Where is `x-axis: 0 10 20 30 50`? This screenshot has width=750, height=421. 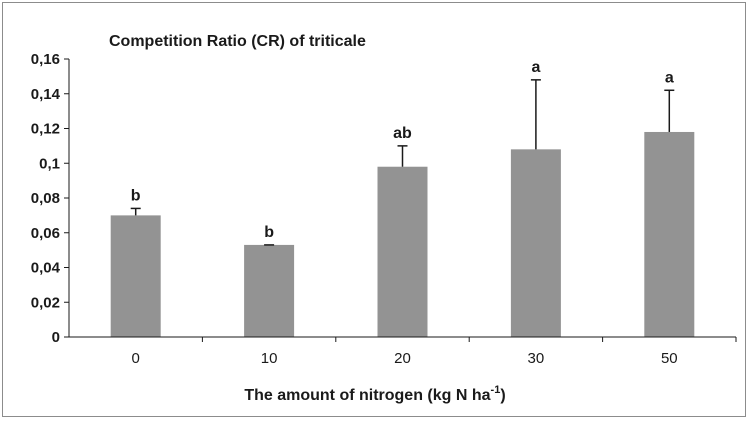 x-axis: 0 10 20 30 50 is located at coordinates (403, 351).